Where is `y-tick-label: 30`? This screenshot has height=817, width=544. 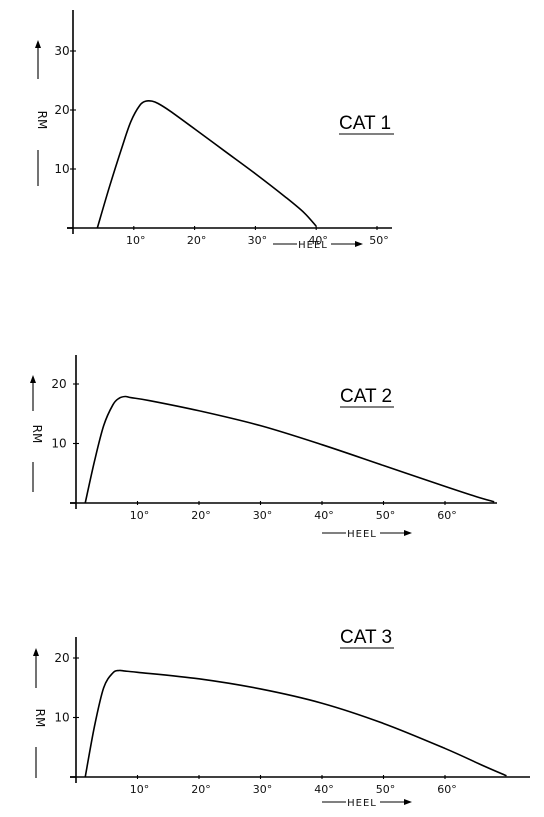
y-tick-label: 30 is located at coordinates (61, 51).